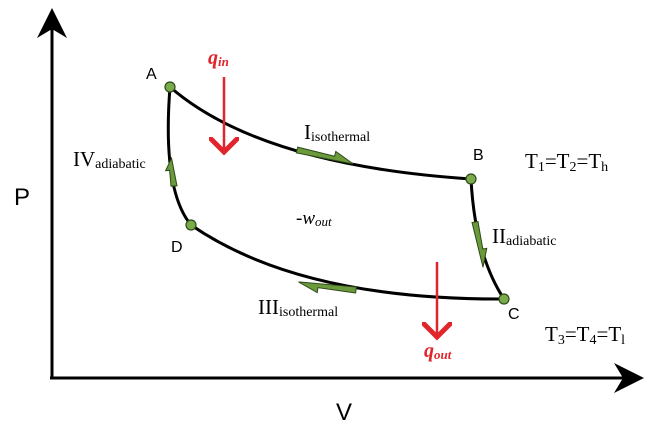  Describe the element at coordinates (471, 179) in the screenshot. I see `point-b` at that location.